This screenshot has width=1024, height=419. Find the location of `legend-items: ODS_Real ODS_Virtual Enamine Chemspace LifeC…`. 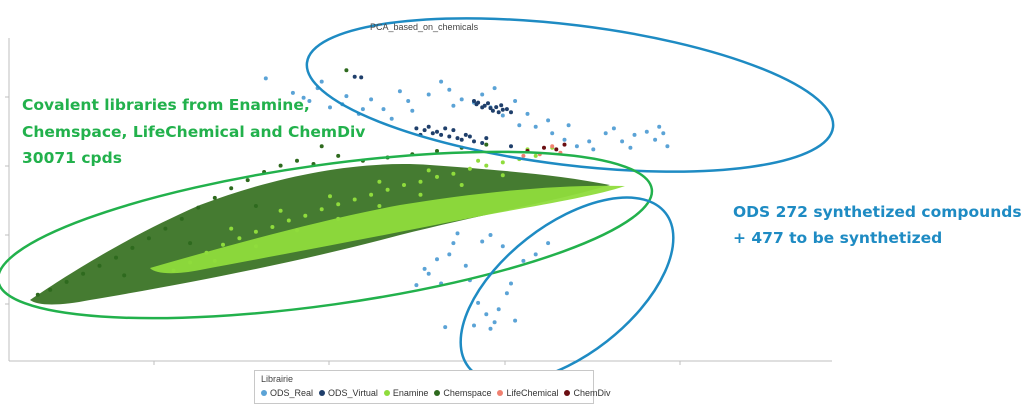

legend-items: ODS_Real ODS_Virtual Enamine Chemspace LifeC… is located at coordinates (436, 393).